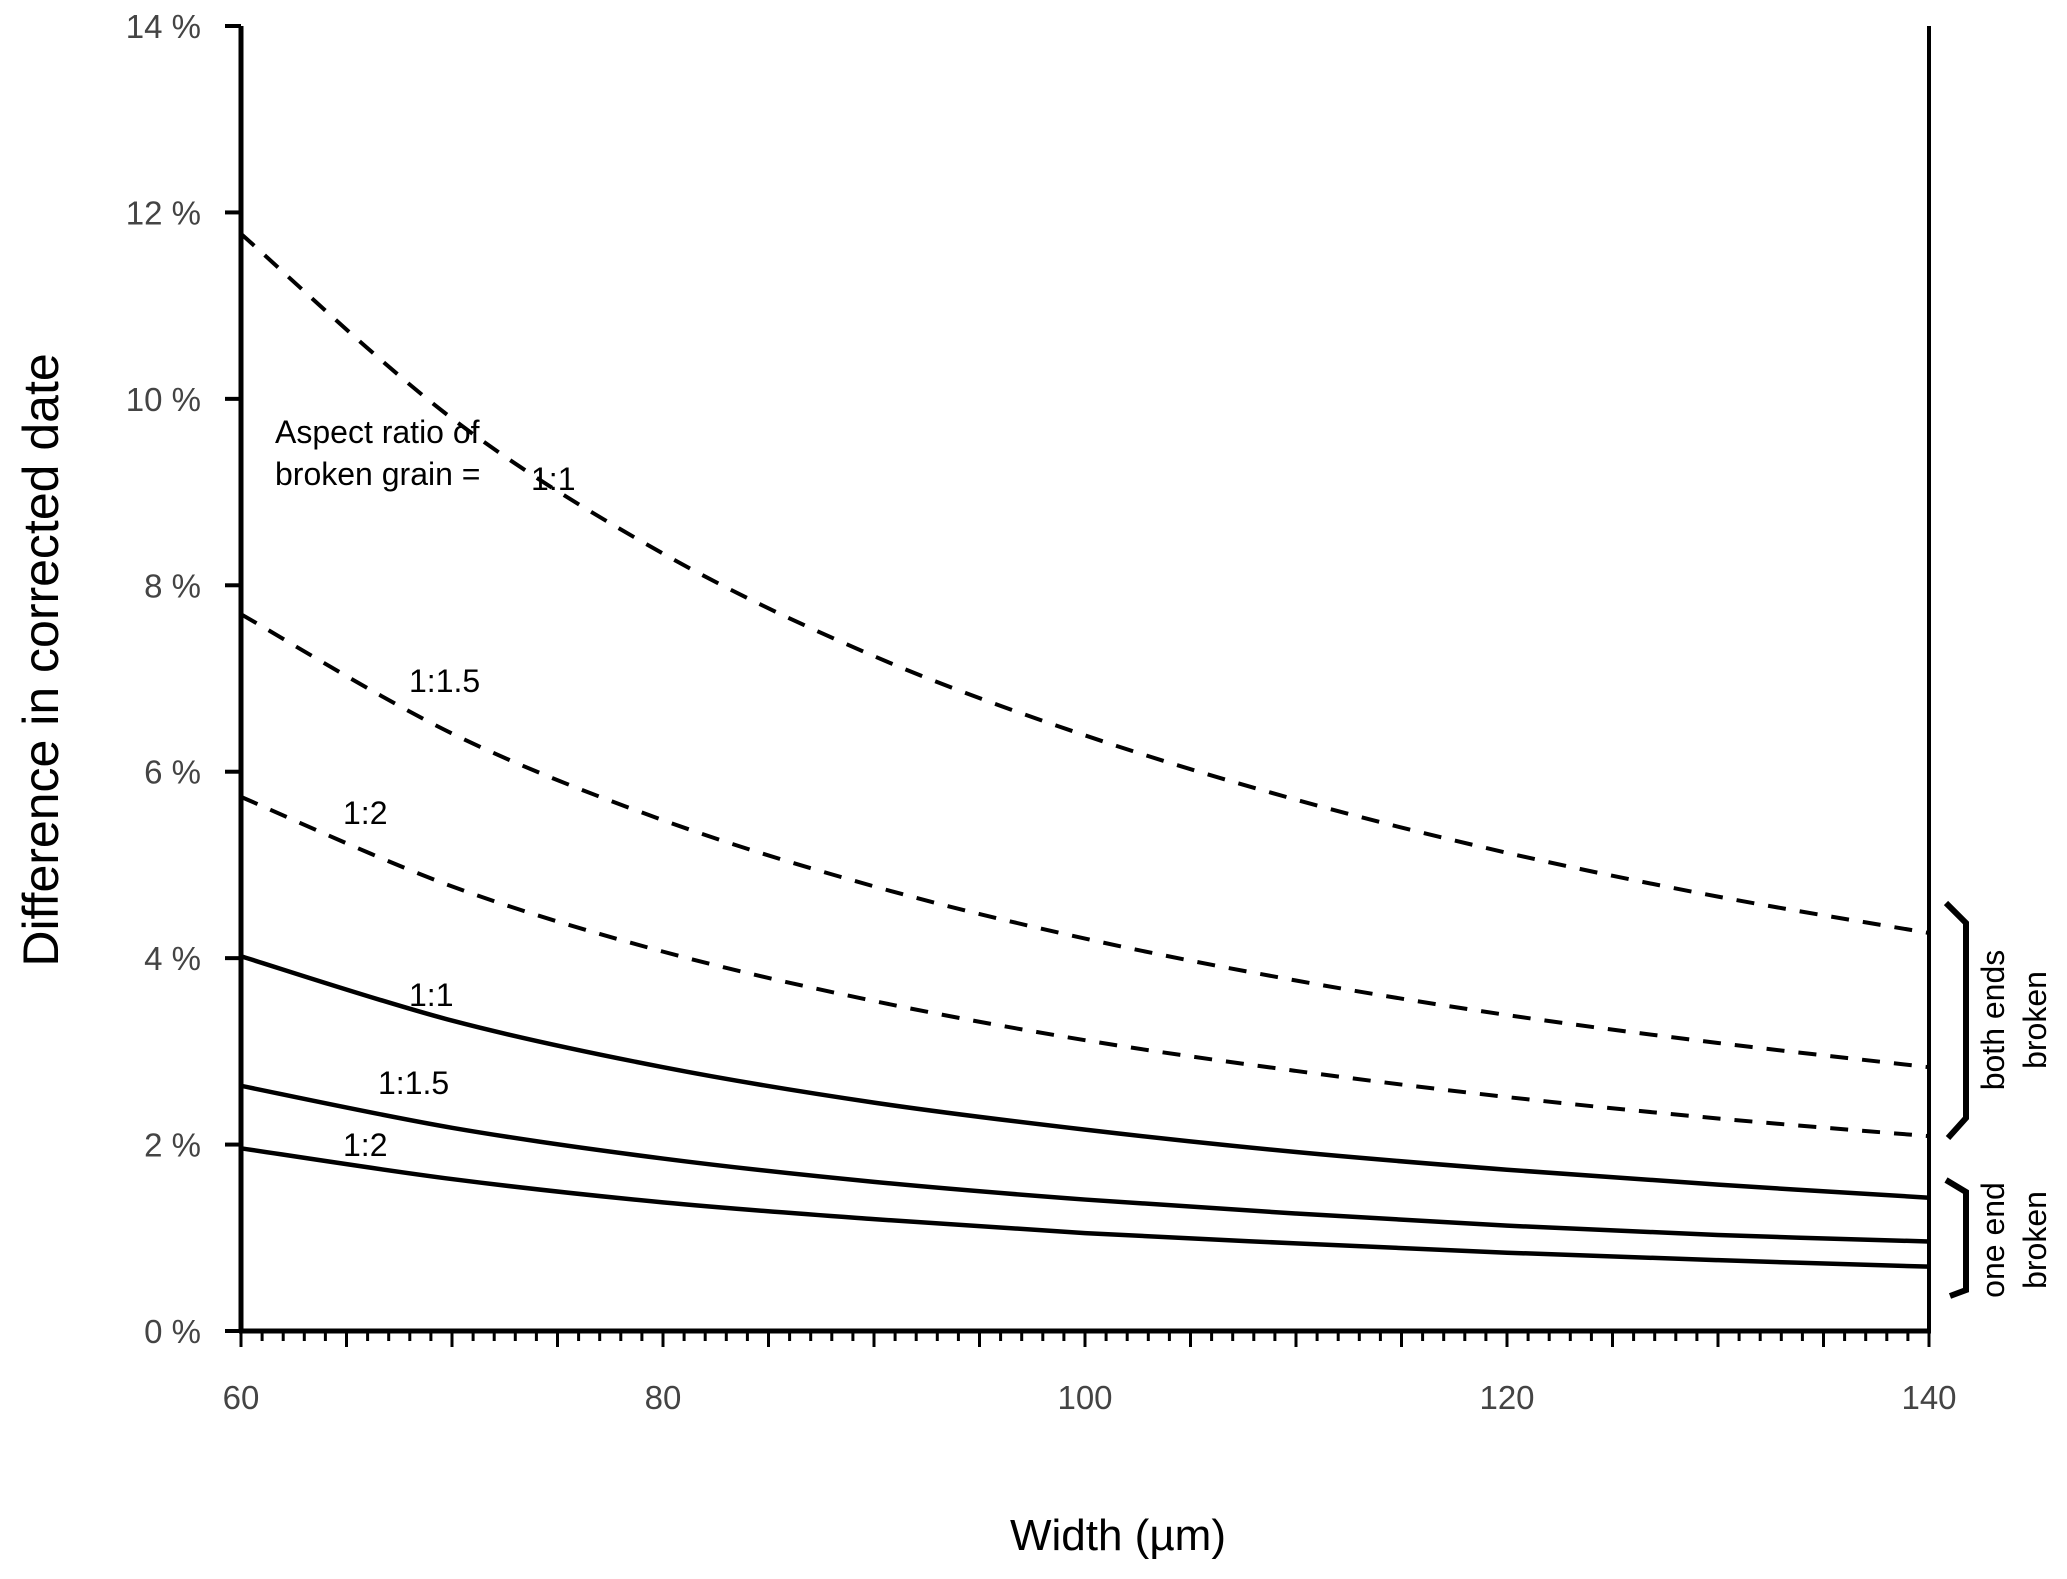 Image resolution: width=2067 pixels, height=1579 pixels. What do you see at coordinates (1084, 1397) in the screenshot?
I see `x-tick-label: 100` at bounding box center [1084, 1397].